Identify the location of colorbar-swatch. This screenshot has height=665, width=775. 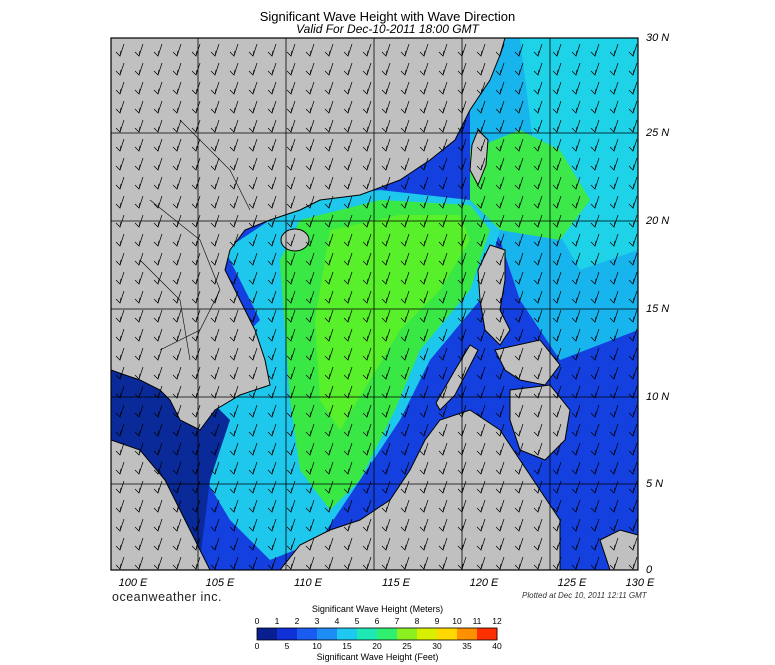
(387, 634).